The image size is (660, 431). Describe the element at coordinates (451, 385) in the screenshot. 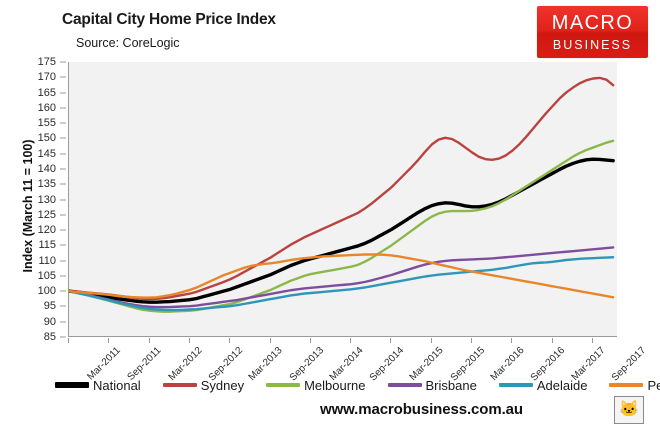

I see `legend-label: Brisbane` at that location.